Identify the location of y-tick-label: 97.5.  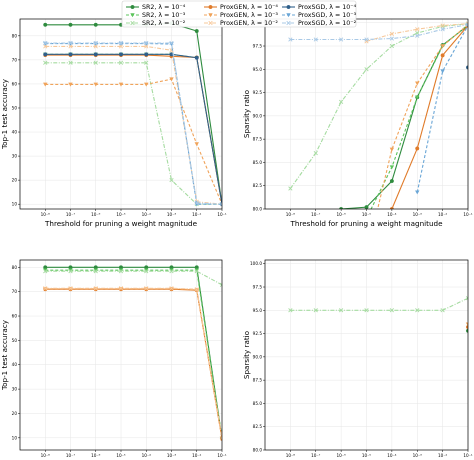
(258, 46).